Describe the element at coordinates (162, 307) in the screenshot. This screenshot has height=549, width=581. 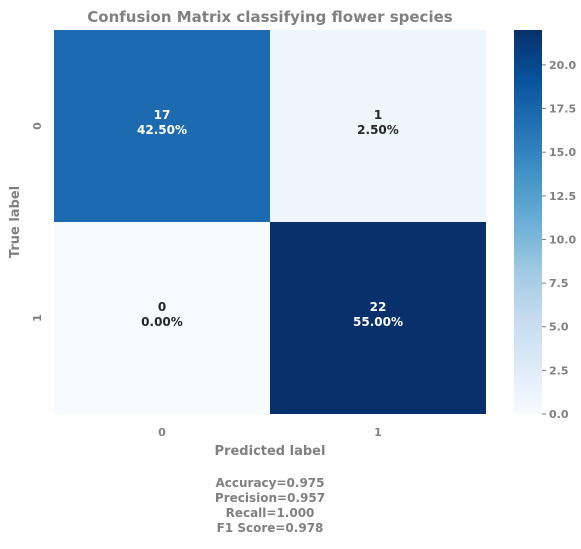
I see `cell-count-1-0: 0` at that location.